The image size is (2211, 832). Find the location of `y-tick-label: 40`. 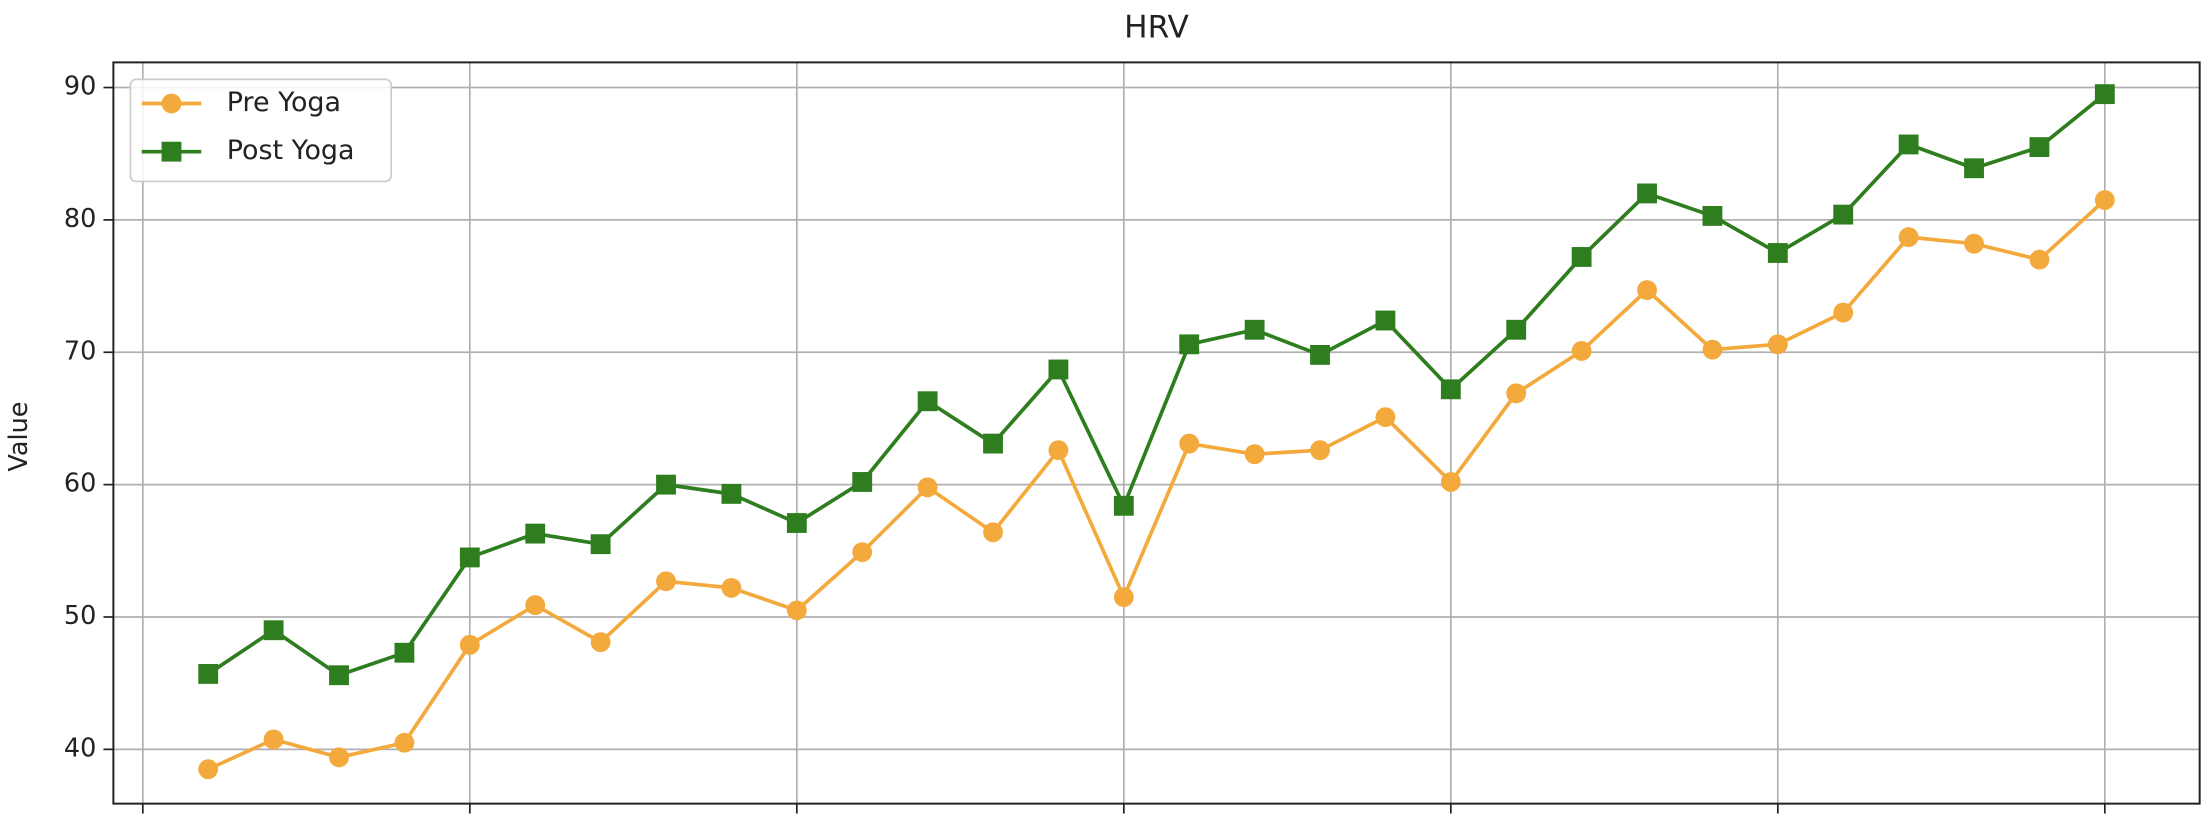

y-tick-label: 40 is located at coordinates (80, 748).